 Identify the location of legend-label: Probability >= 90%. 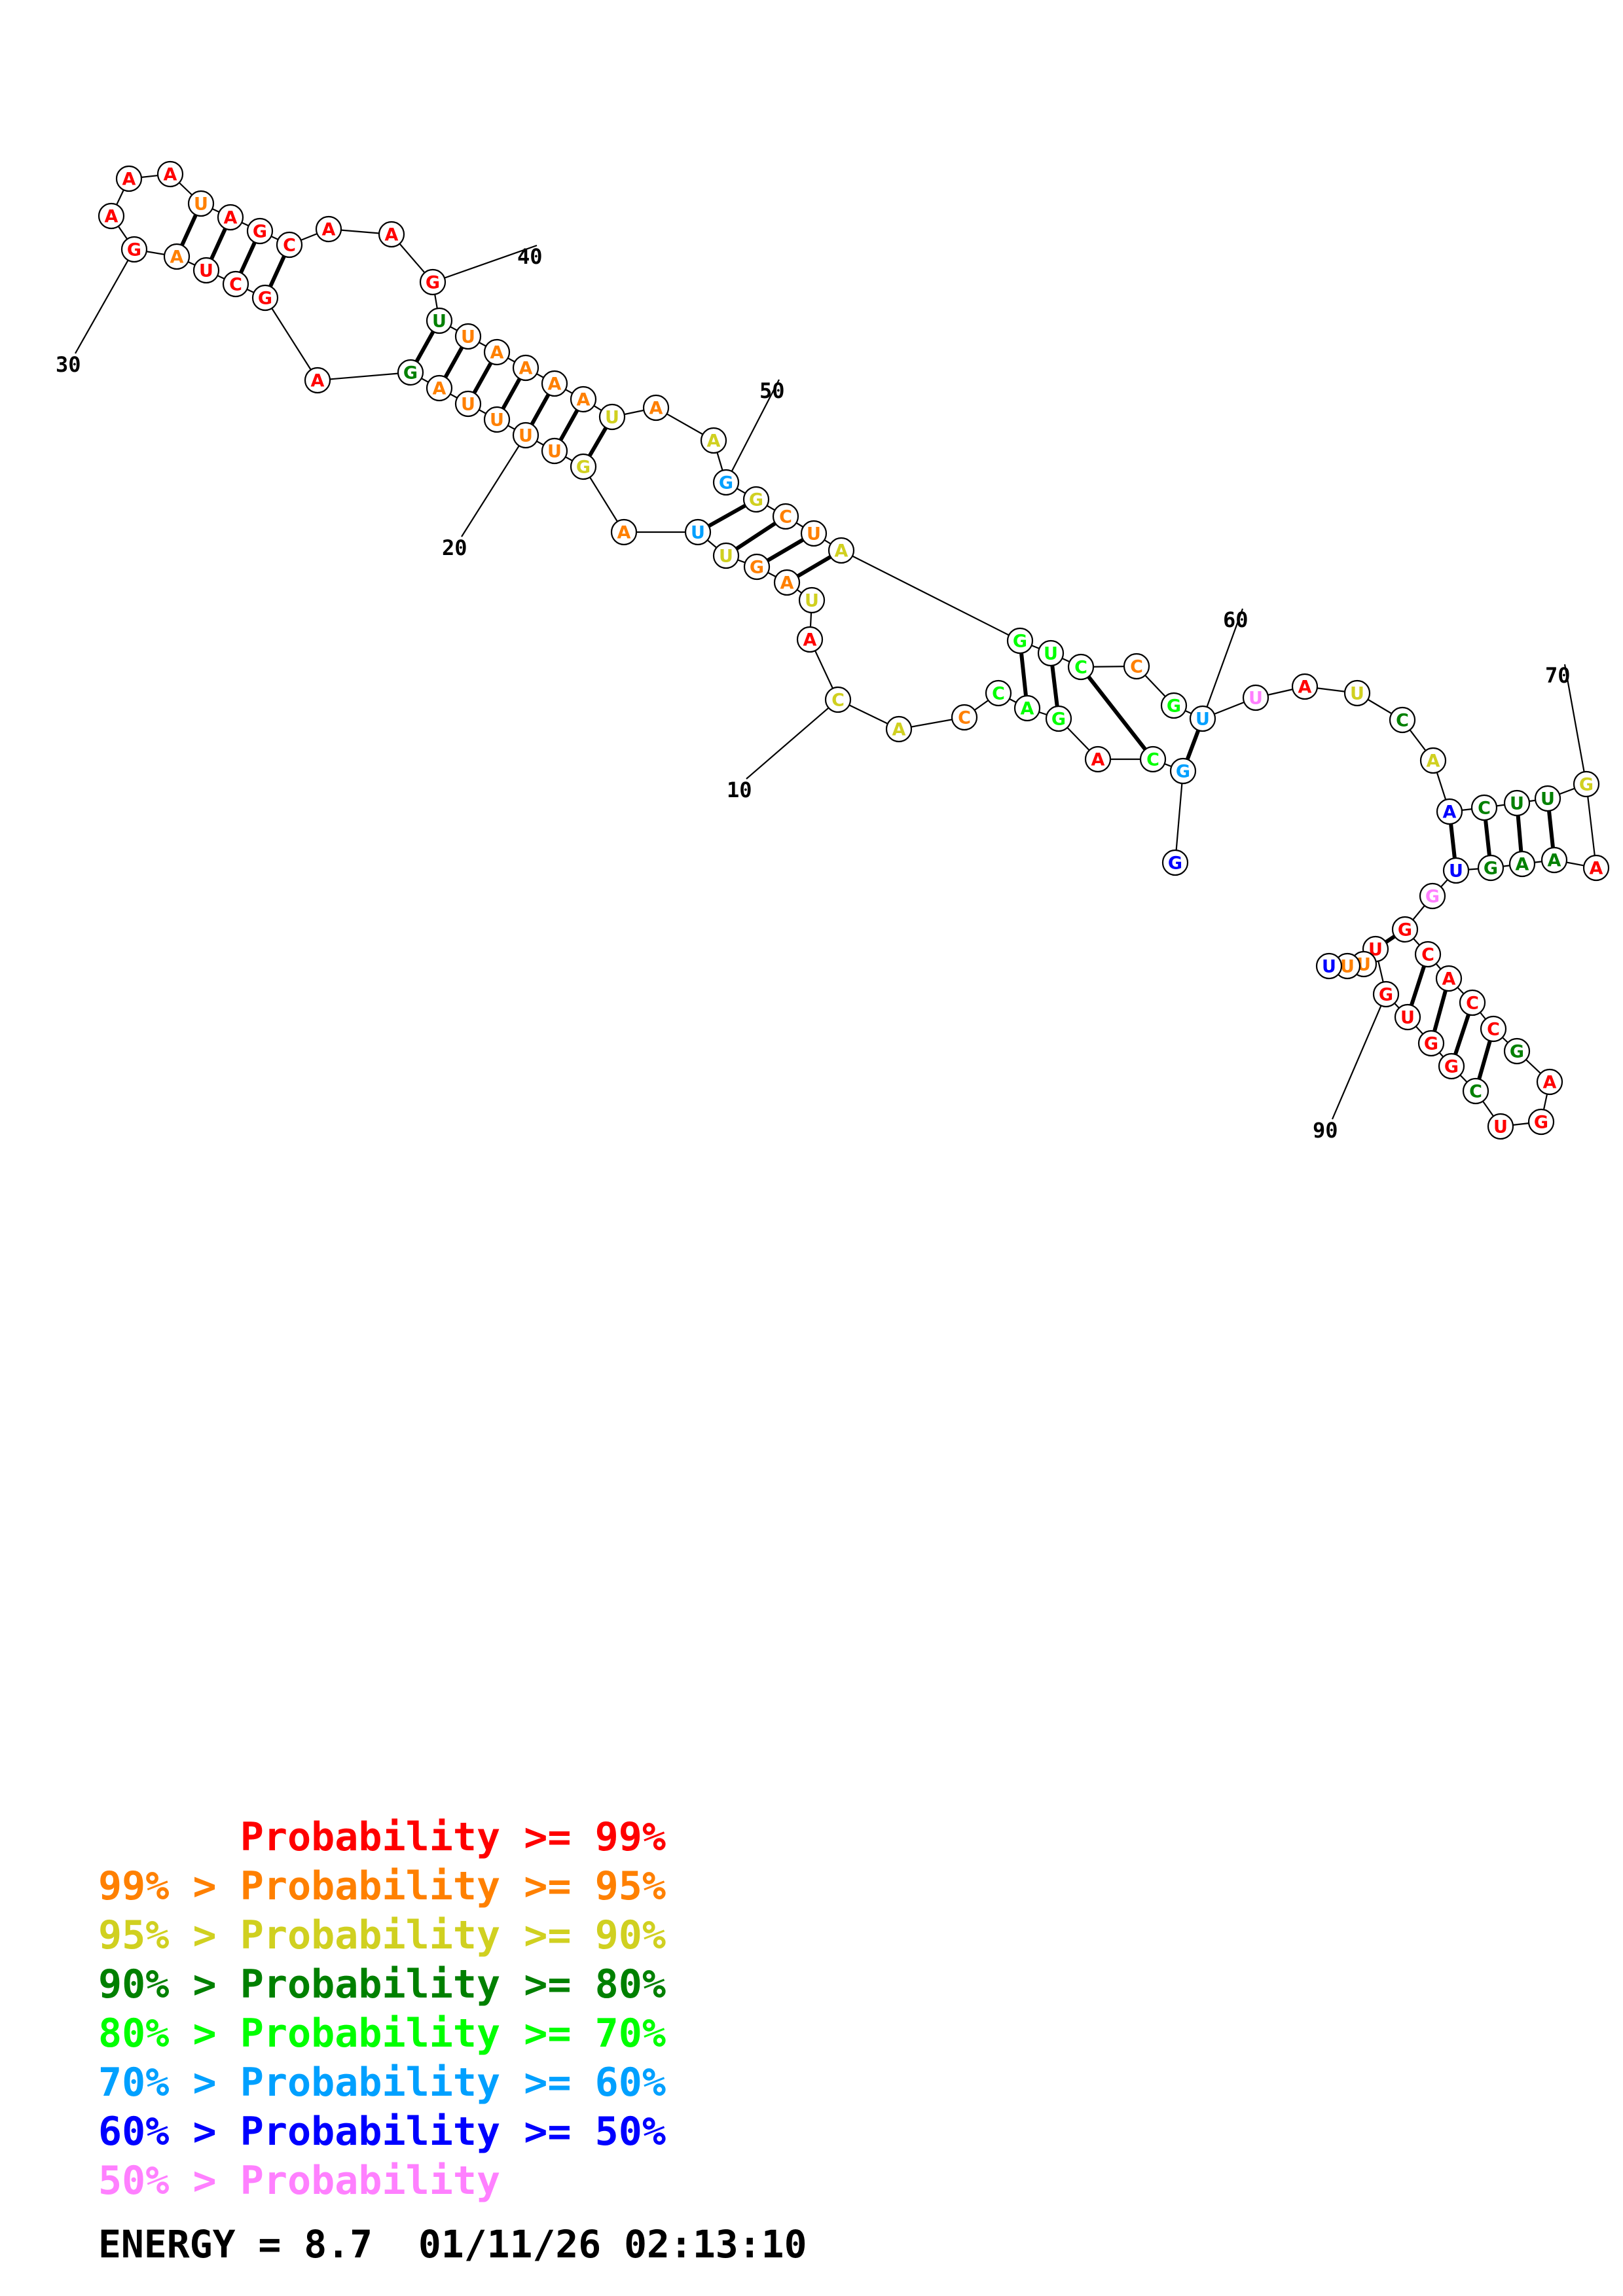
(453, 1935).